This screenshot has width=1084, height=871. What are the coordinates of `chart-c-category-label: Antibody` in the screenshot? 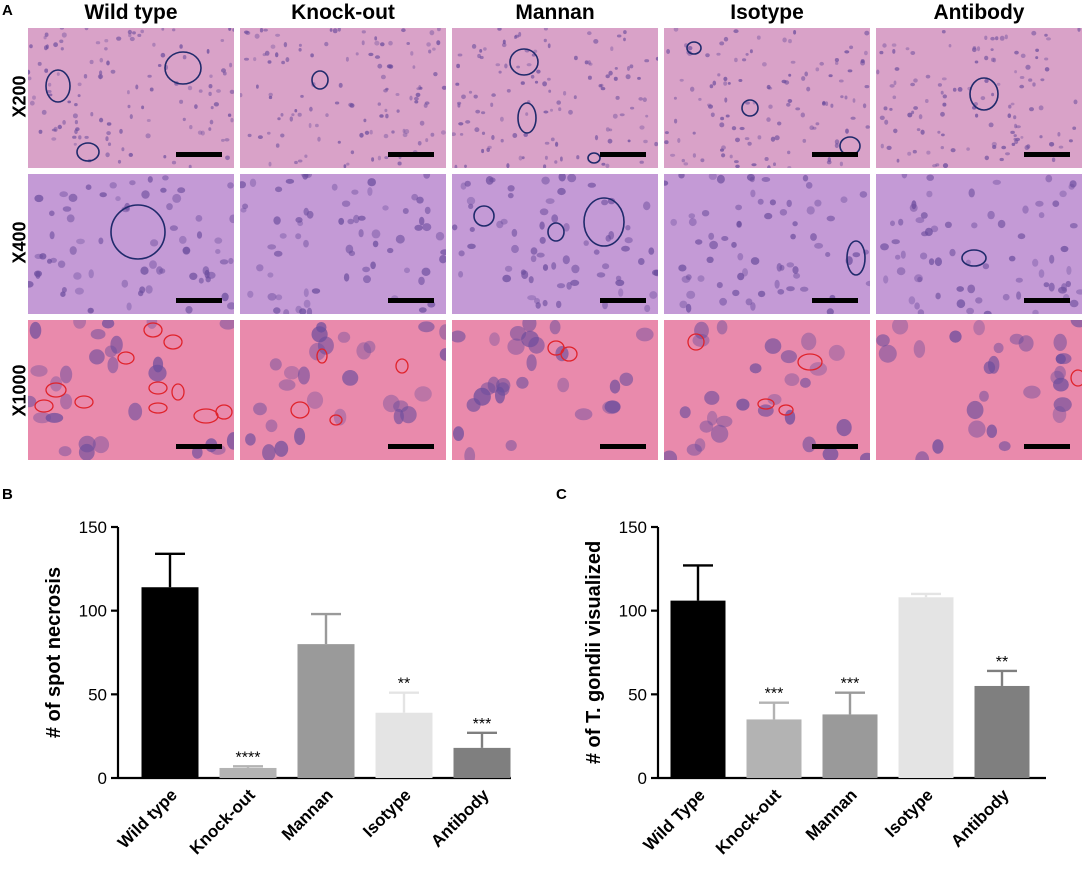 It's located at (980, 818).